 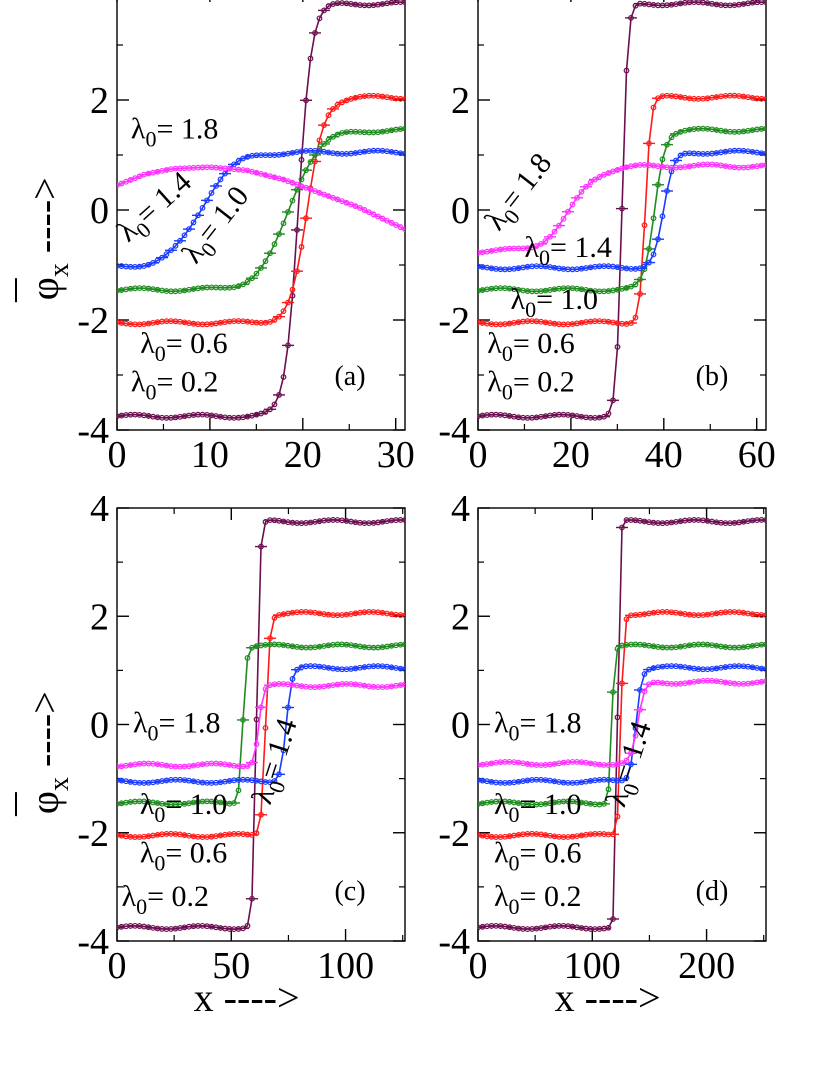 What do you see at coordinates (706, 966) in the screenshot?
I see `x-tick-label: 200` at bounding box center [706, 966].